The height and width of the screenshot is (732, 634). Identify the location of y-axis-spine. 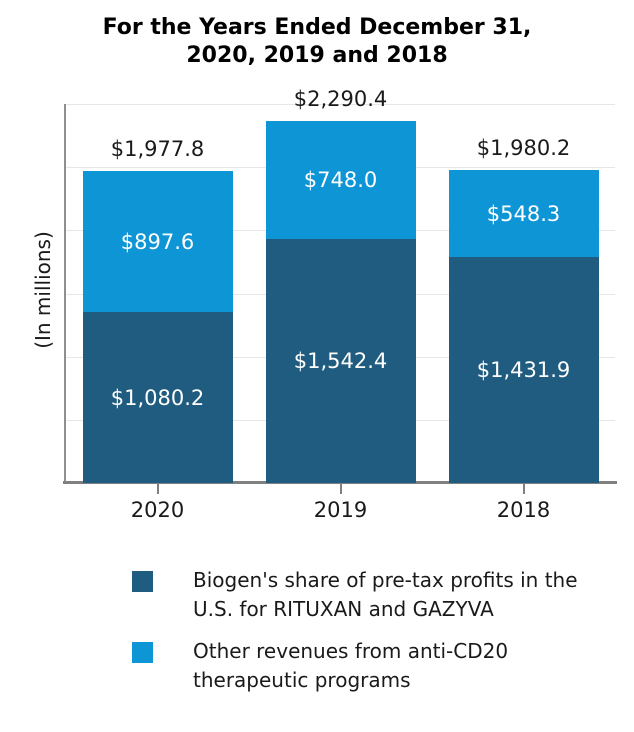
(65, 294).